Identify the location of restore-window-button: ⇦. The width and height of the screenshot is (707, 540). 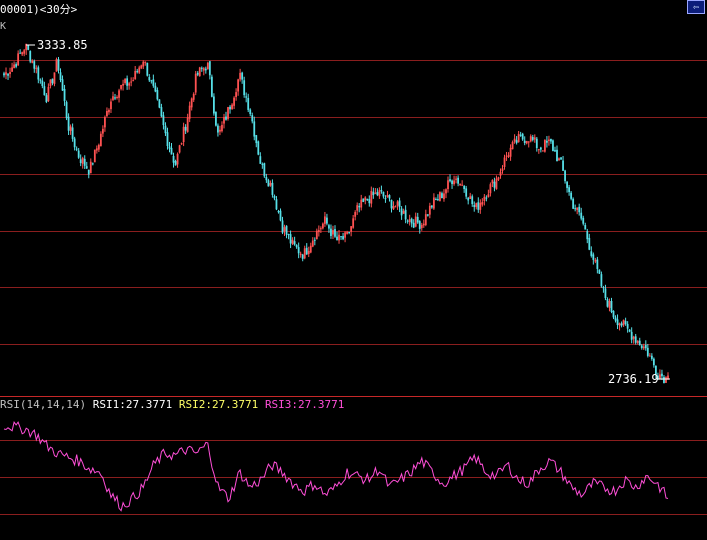
(696, 7).